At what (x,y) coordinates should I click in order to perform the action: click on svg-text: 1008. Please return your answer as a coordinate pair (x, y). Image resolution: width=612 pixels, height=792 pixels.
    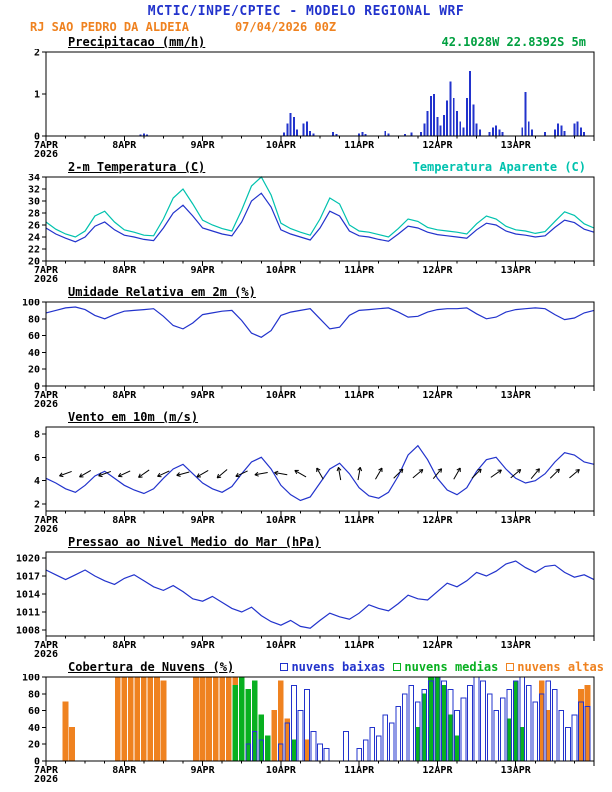
    Looking at the image, I should click on (28, 631).